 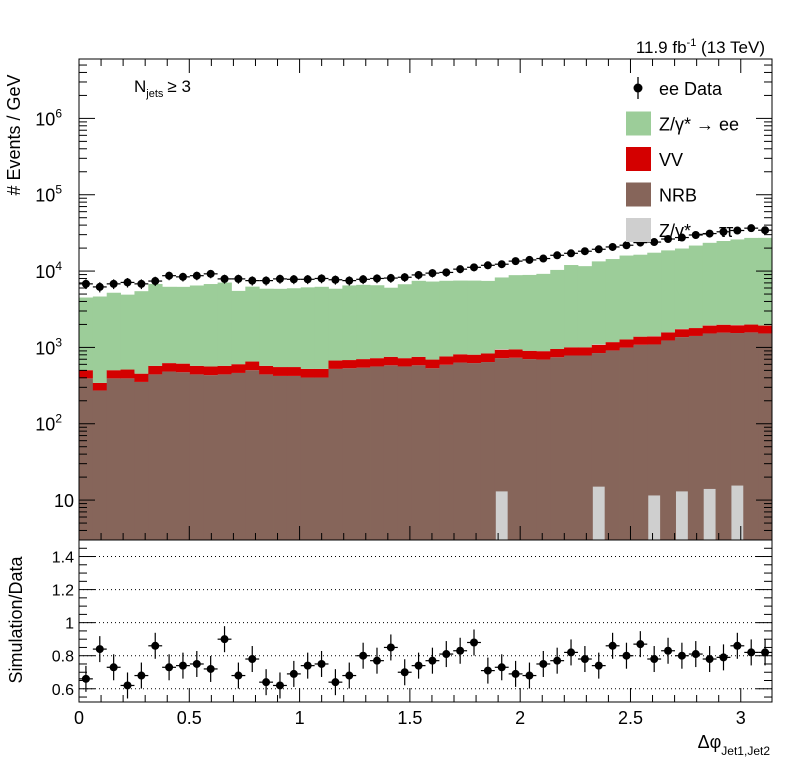 What do you see at coordinates (48, 423) in the screenshot?
I see `y-tick-label: 102` at bounding box center [48, 423].